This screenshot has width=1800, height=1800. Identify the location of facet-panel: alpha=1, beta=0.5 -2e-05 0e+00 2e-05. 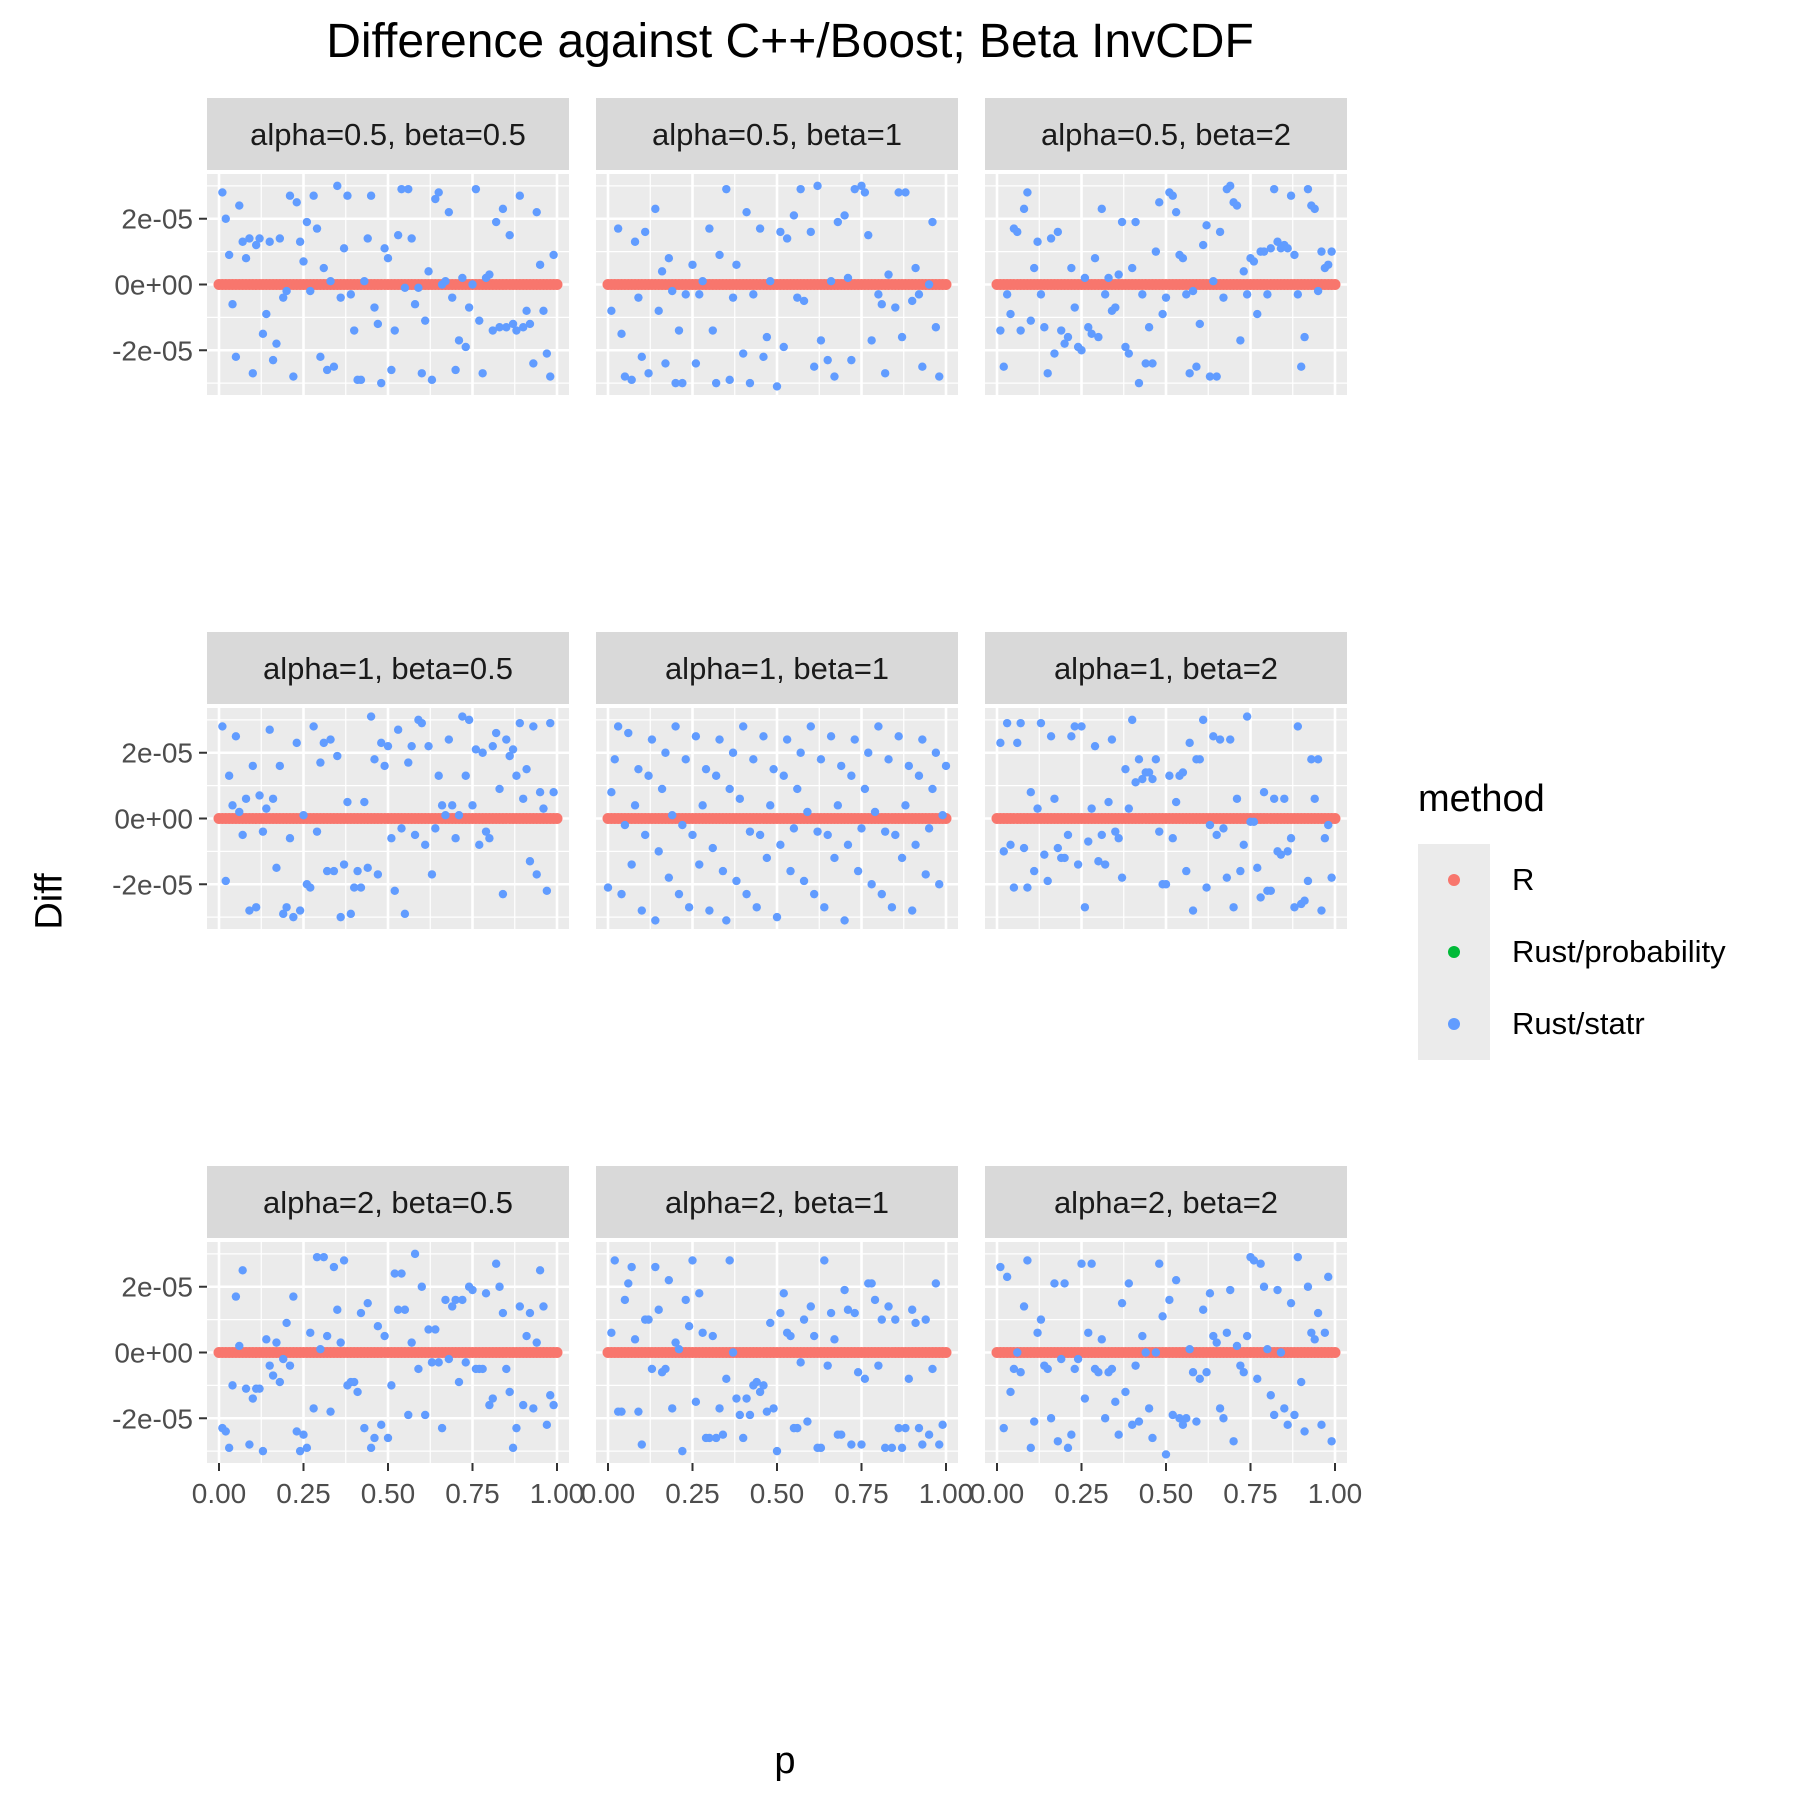
(340, 780).